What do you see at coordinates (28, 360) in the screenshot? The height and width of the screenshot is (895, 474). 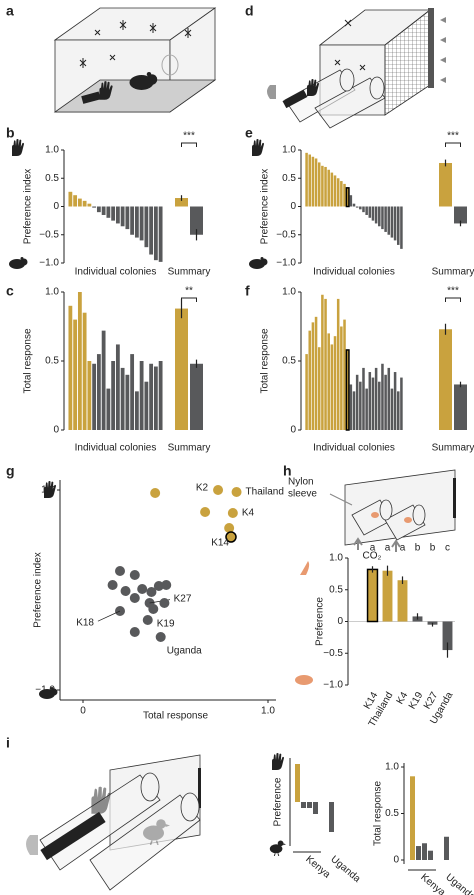 I see `y-axis-label: Total response` at bounding box center [28, 360].